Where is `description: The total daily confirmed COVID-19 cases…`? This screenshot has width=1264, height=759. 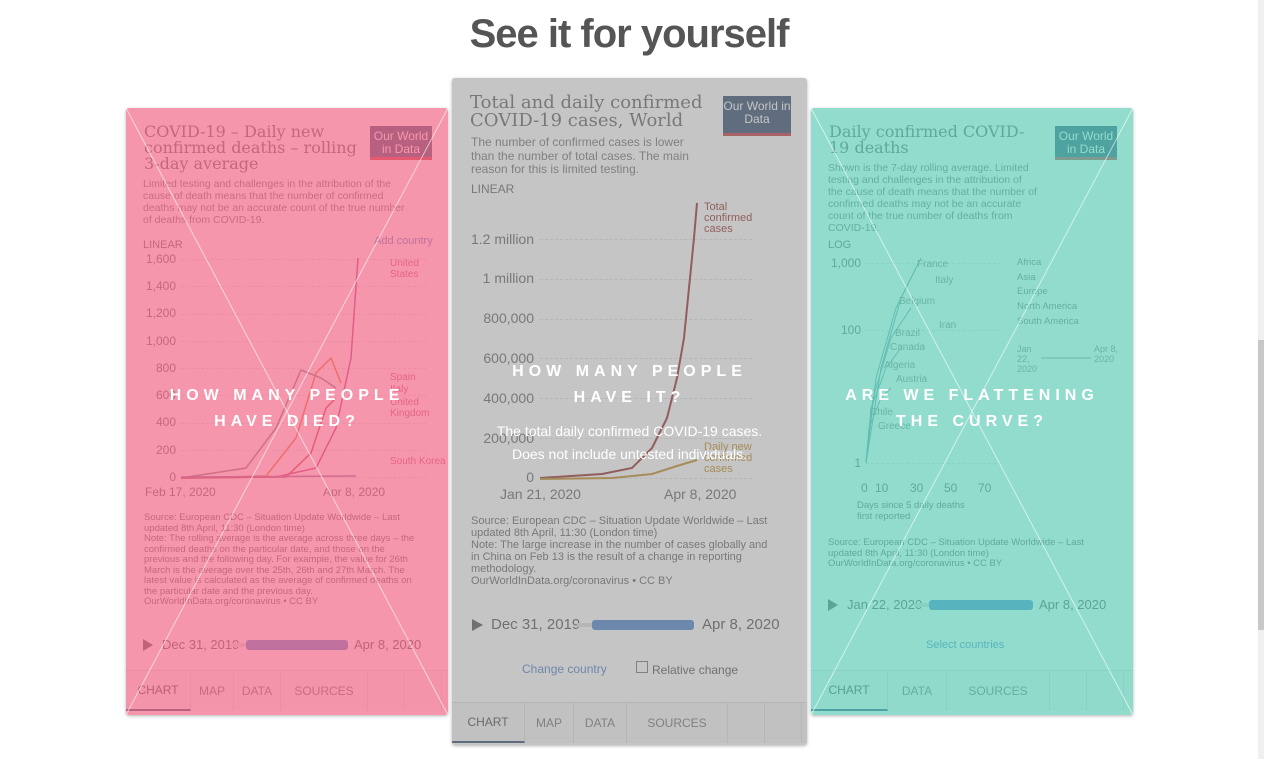
description: The total daily confirmed COVID-19 cases… is located at coordinates (629, 442).